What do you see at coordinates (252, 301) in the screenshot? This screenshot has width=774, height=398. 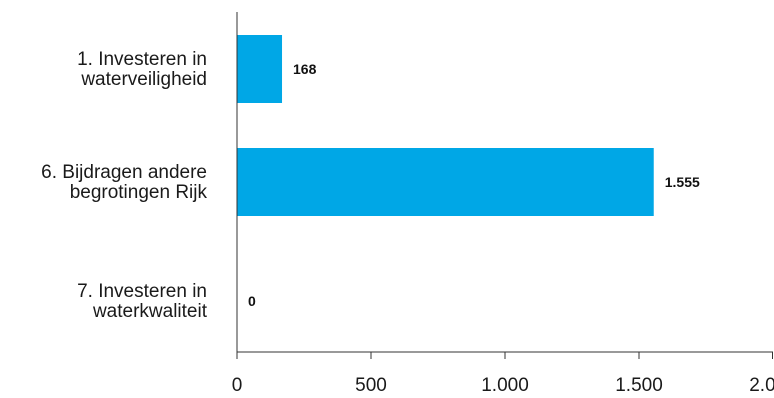 I see `value-label-3: 0` at bounding box center [252, 301].